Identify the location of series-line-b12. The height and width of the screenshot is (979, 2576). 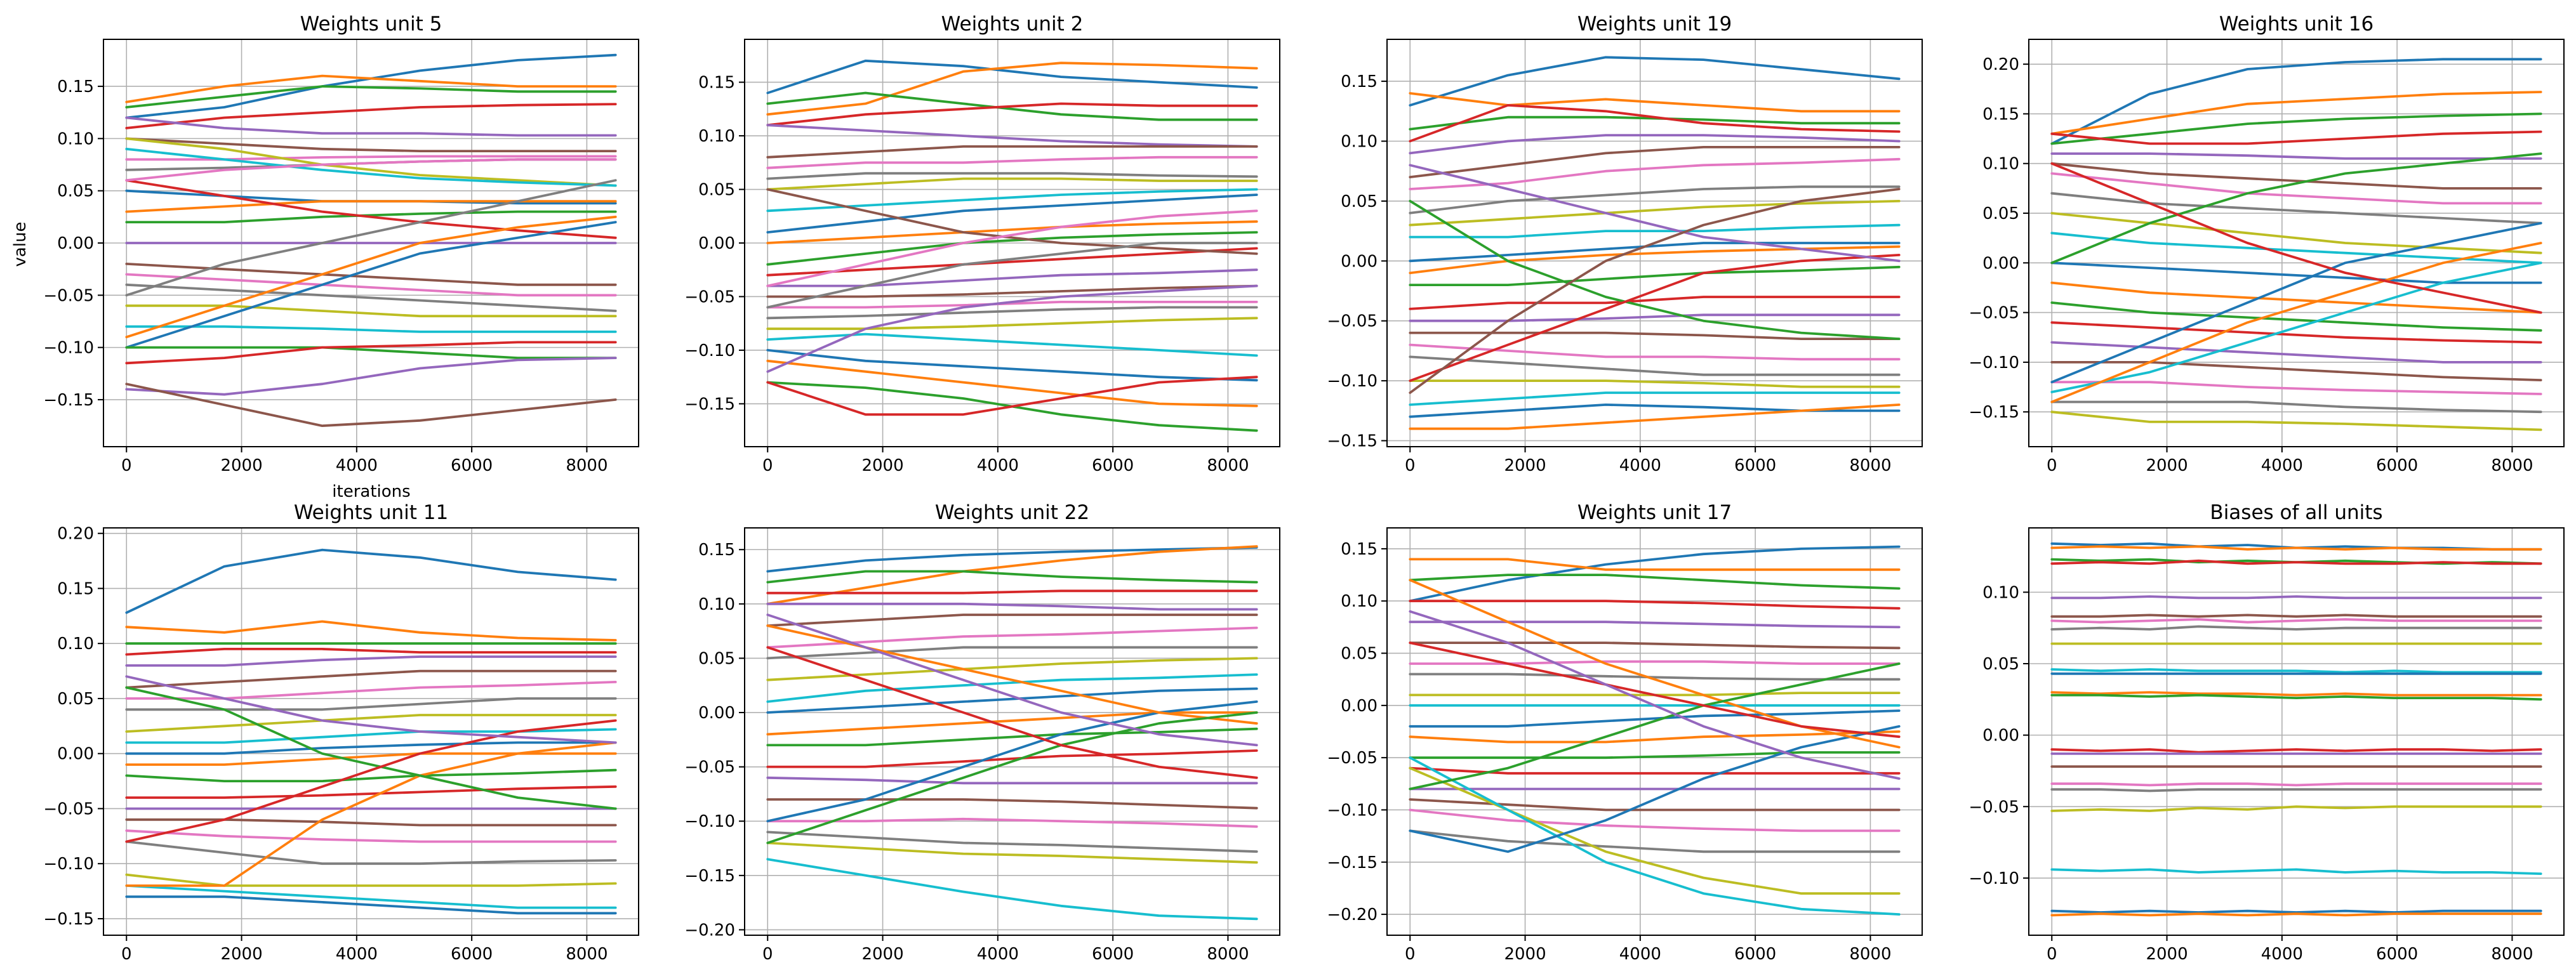
(2296, 694).